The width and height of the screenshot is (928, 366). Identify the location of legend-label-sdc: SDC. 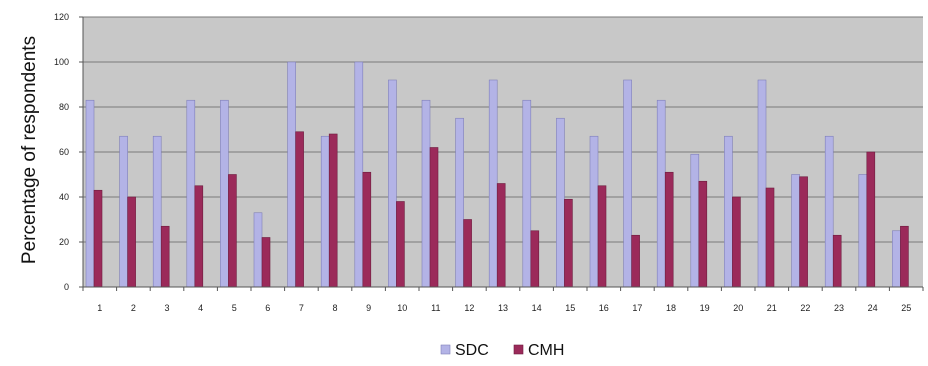
(472, 350).